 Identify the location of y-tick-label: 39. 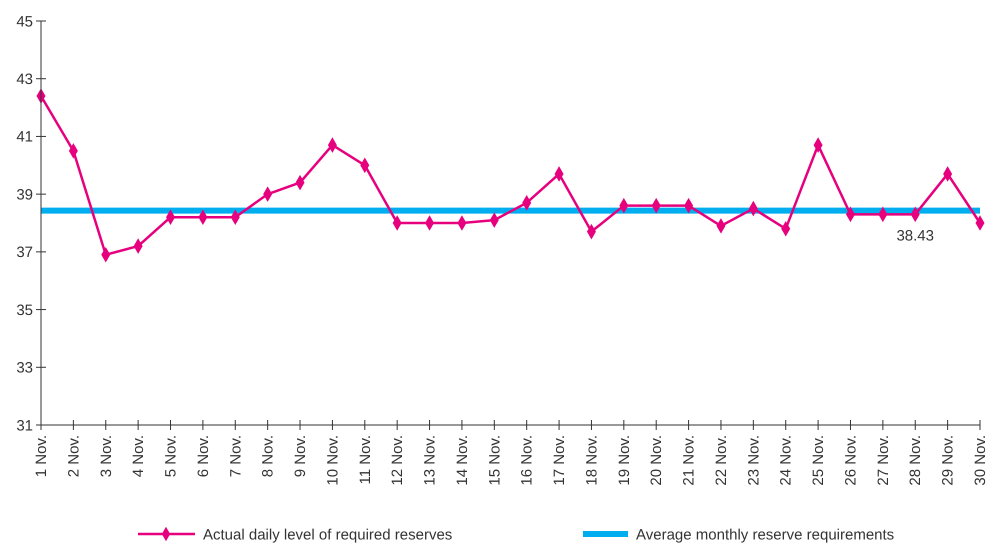
(24, 195).